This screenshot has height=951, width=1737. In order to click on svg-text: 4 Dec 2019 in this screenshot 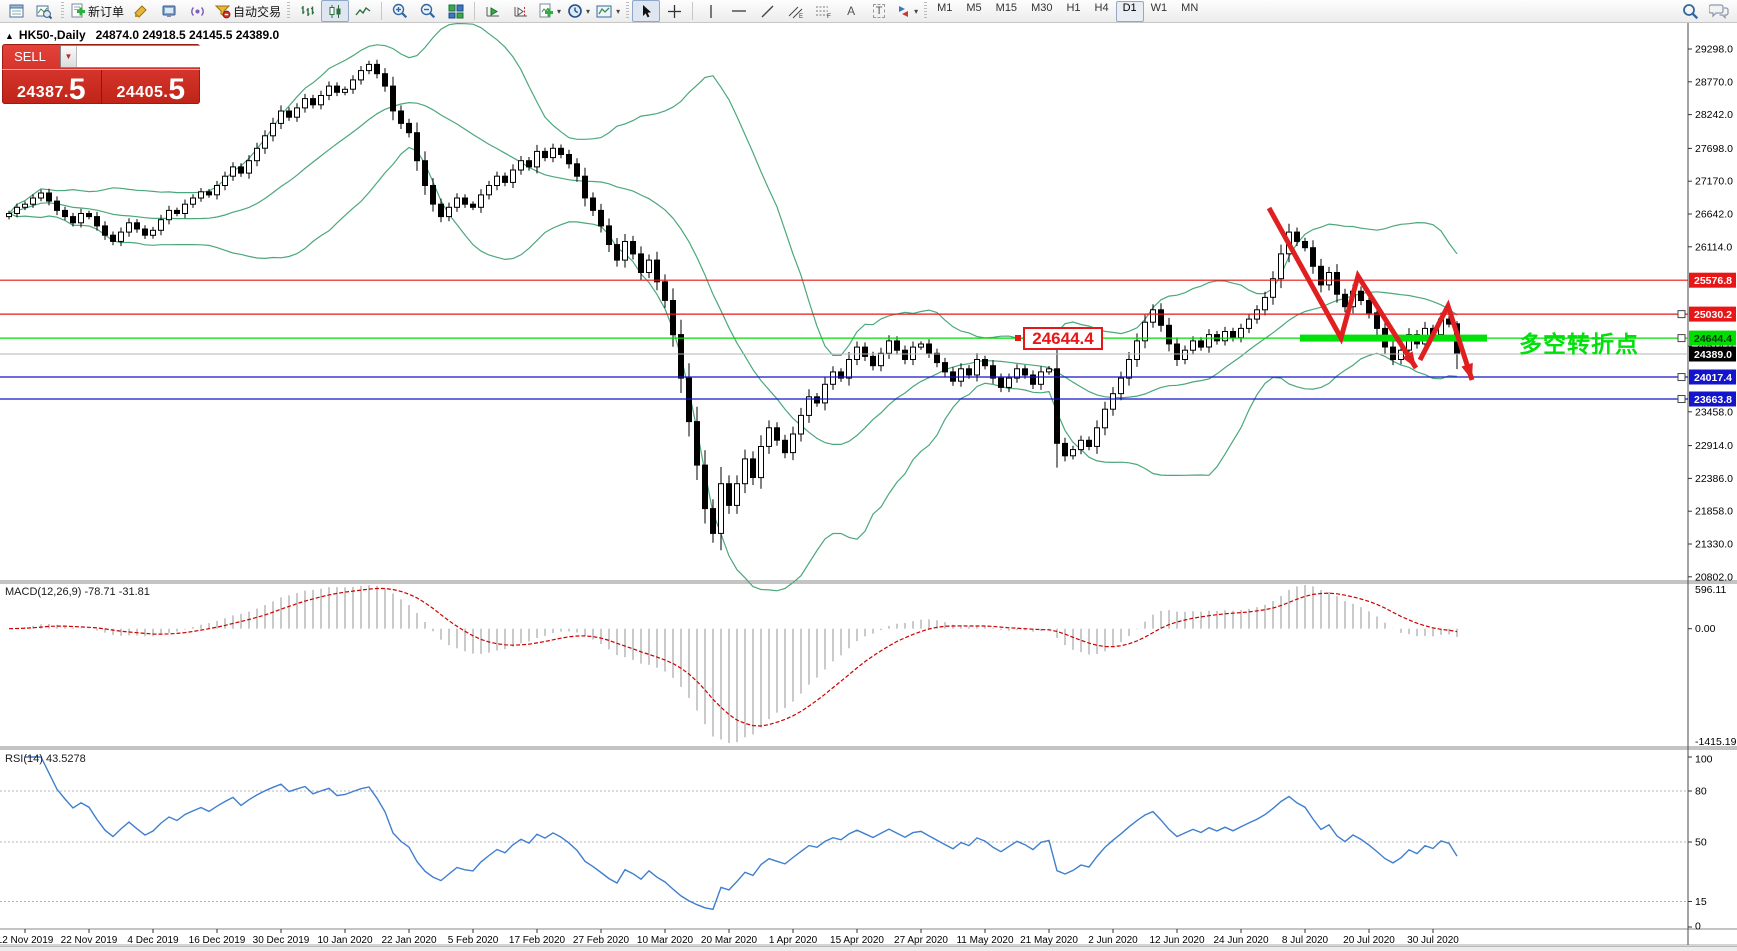, I will do `click(153, 940)`.